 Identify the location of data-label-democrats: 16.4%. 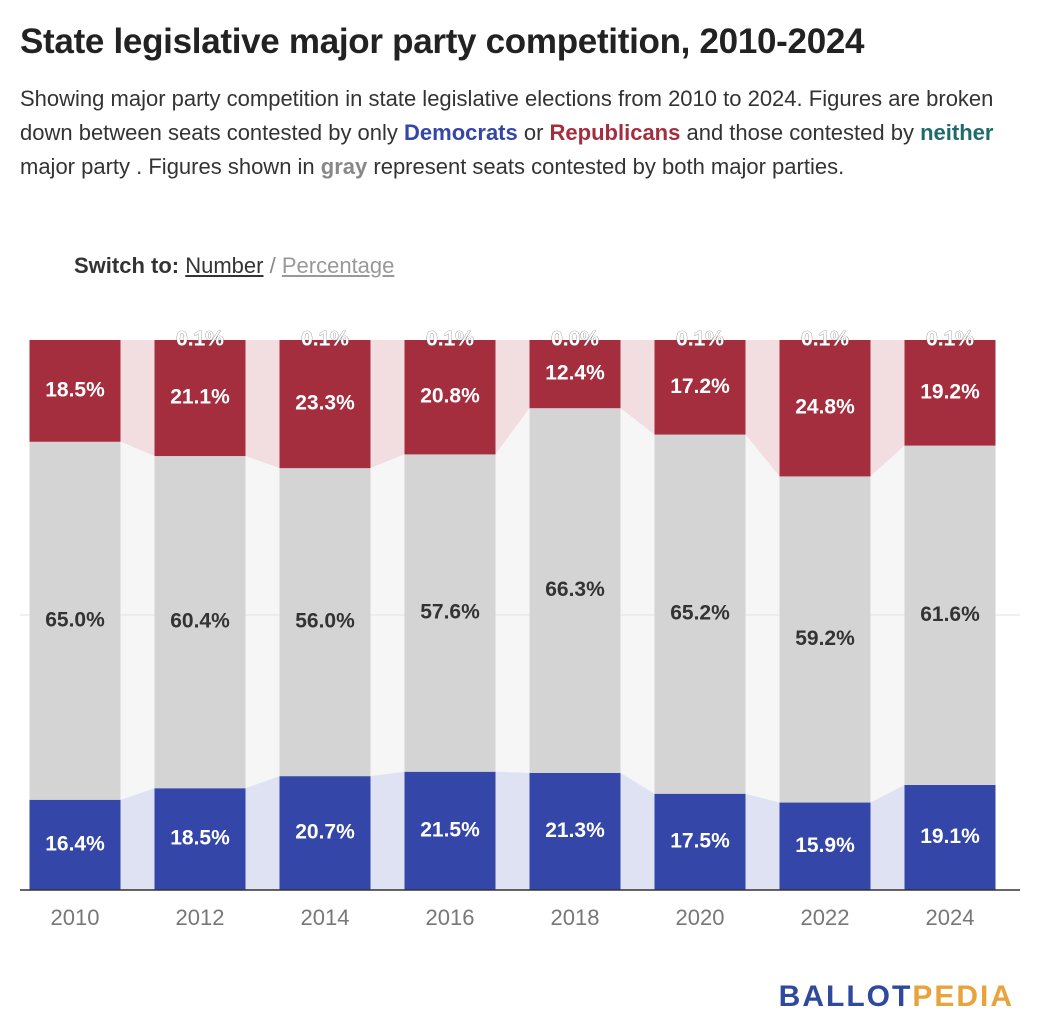
(75, 843).